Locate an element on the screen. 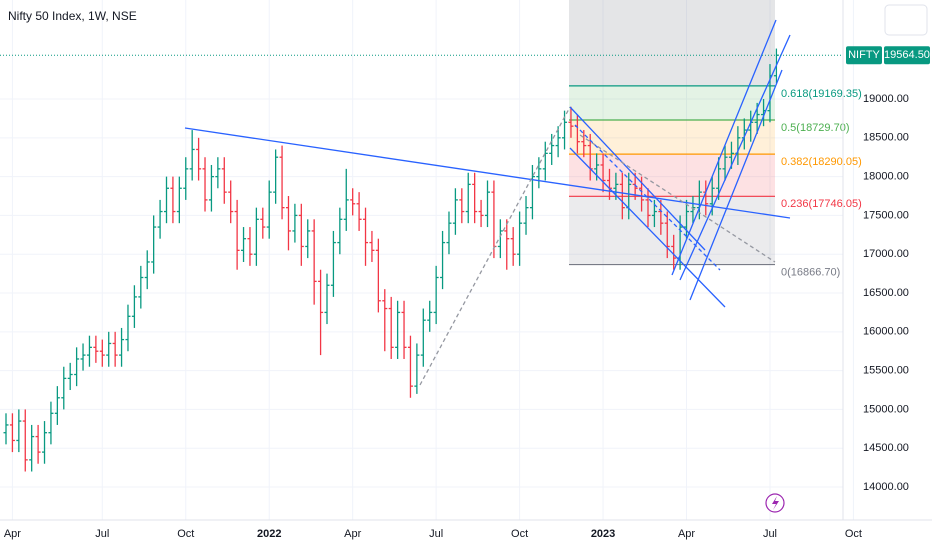  y-tick-label: 16500.00 is located at coordinates (886, 293).